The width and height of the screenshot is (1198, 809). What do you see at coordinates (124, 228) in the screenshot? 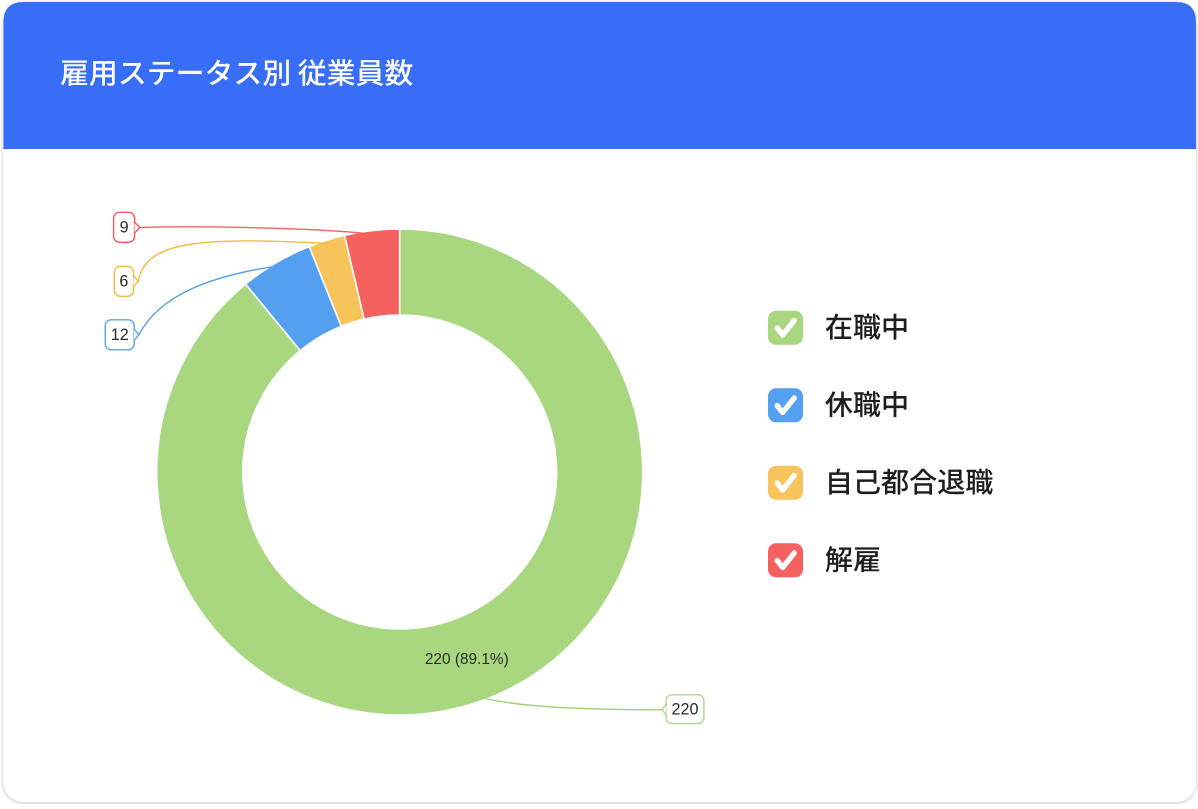
I see `svg-text: 9` at bounding box center [124, 228].